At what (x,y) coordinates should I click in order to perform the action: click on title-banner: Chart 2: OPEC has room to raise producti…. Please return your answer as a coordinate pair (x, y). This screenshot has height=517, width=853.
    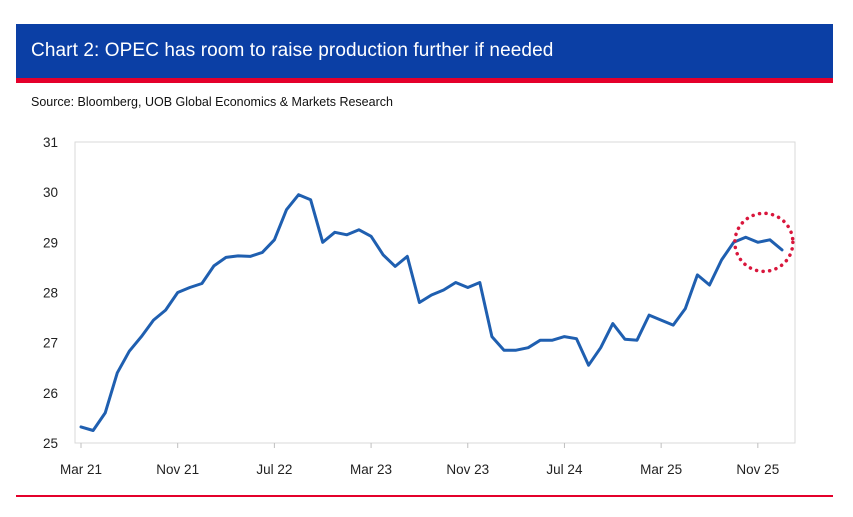
    Looking at the image, I should click on (424, 51).